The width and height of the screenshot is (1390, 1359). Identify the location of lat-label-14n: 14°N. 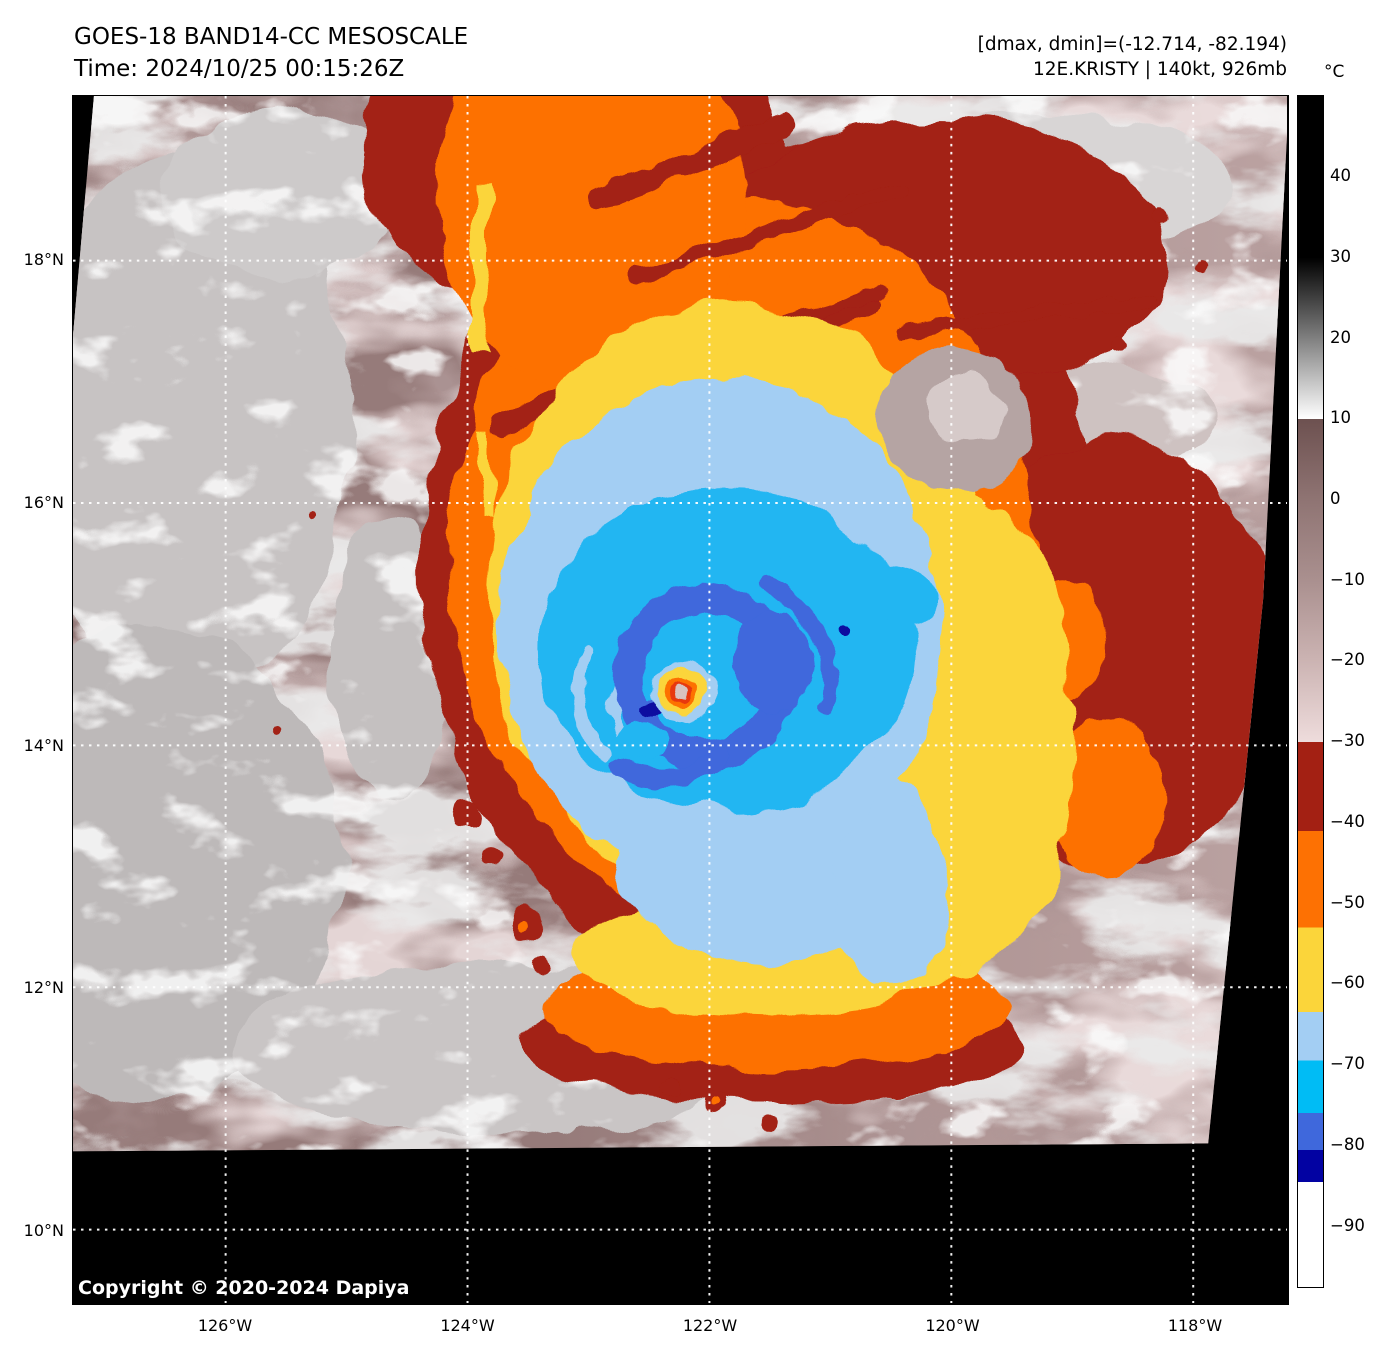
(43, 745).